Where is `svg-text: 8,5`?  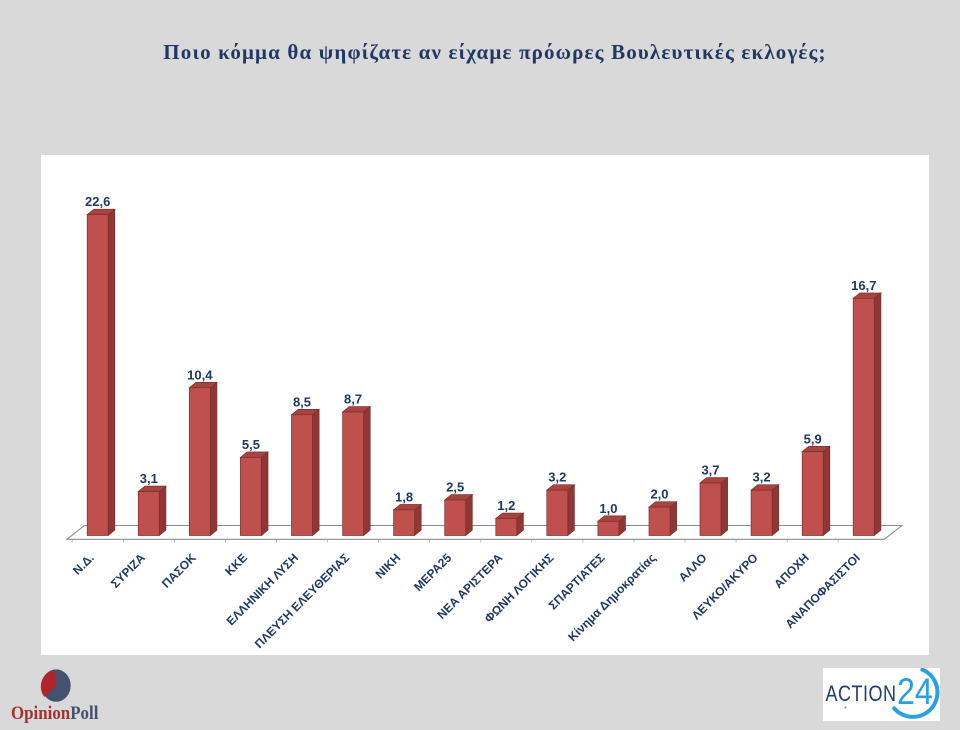
svg-text: 8,5 is located at coordinates (302, 401).